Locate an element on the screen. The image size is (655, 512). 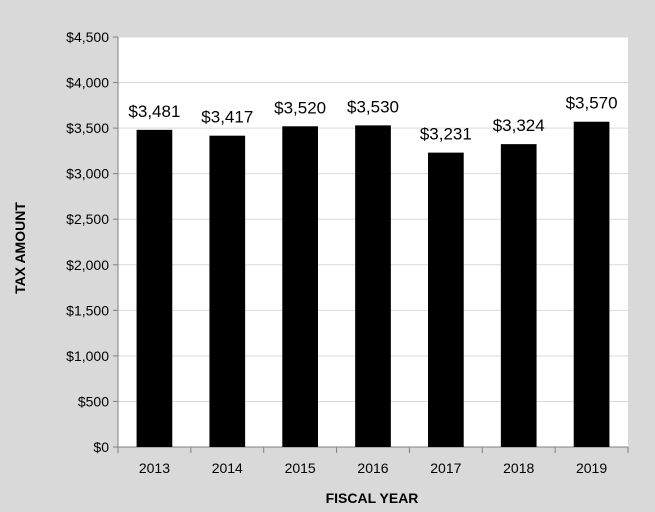
x-tick-label: 2014 is located at coordinates (227, 468).